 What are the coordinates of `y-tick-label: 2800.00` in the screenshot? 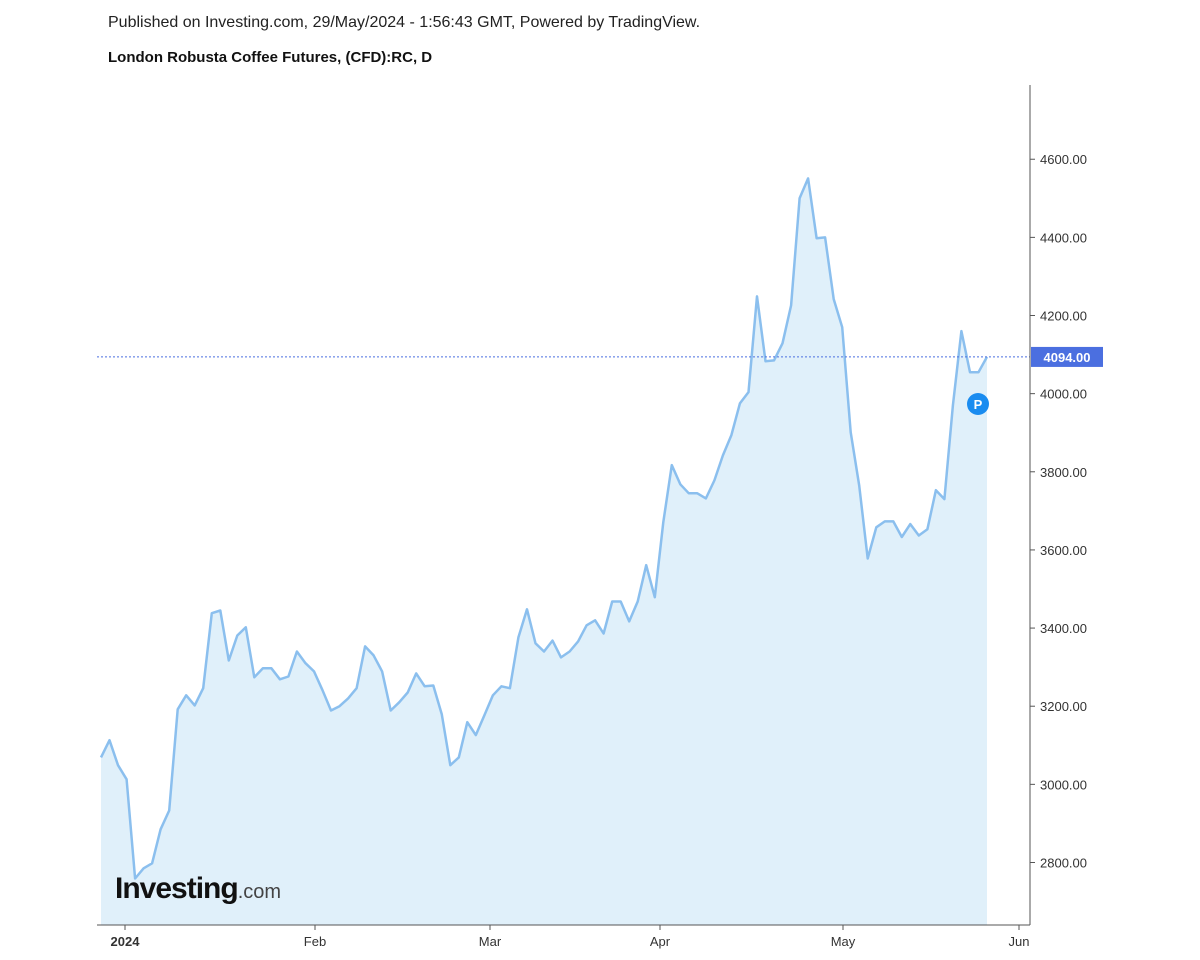 It's located at (1063, 862).